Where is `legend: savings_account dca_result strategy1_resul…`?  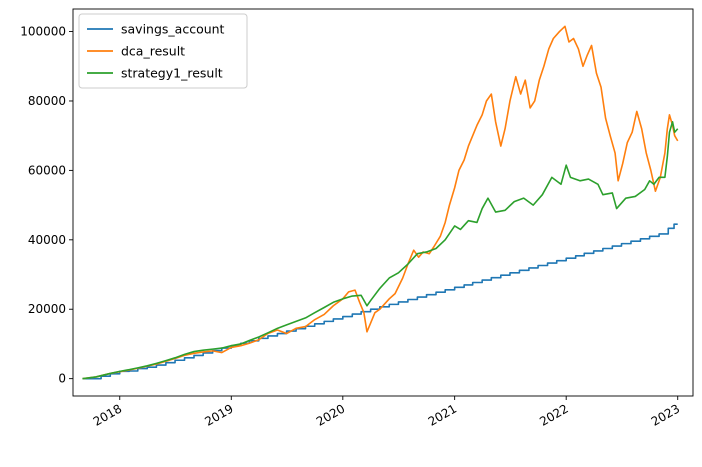
legend: savings_account dca_result strategy1_resul… is located at coordinates (163, 51).